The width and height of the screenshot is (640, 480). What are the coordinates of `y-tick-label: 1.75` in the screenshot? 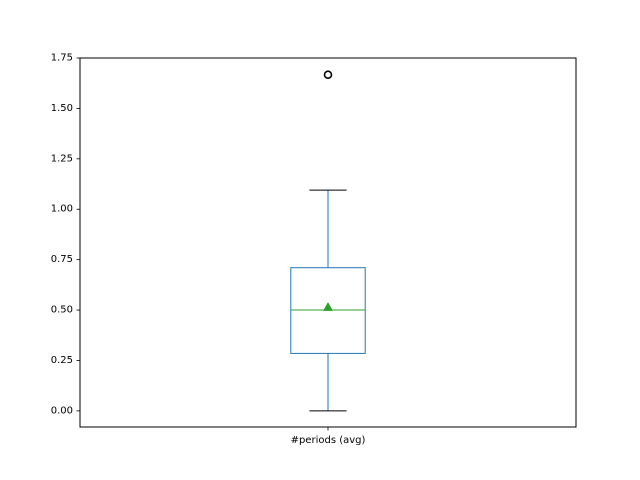 It's located at (62, 58).